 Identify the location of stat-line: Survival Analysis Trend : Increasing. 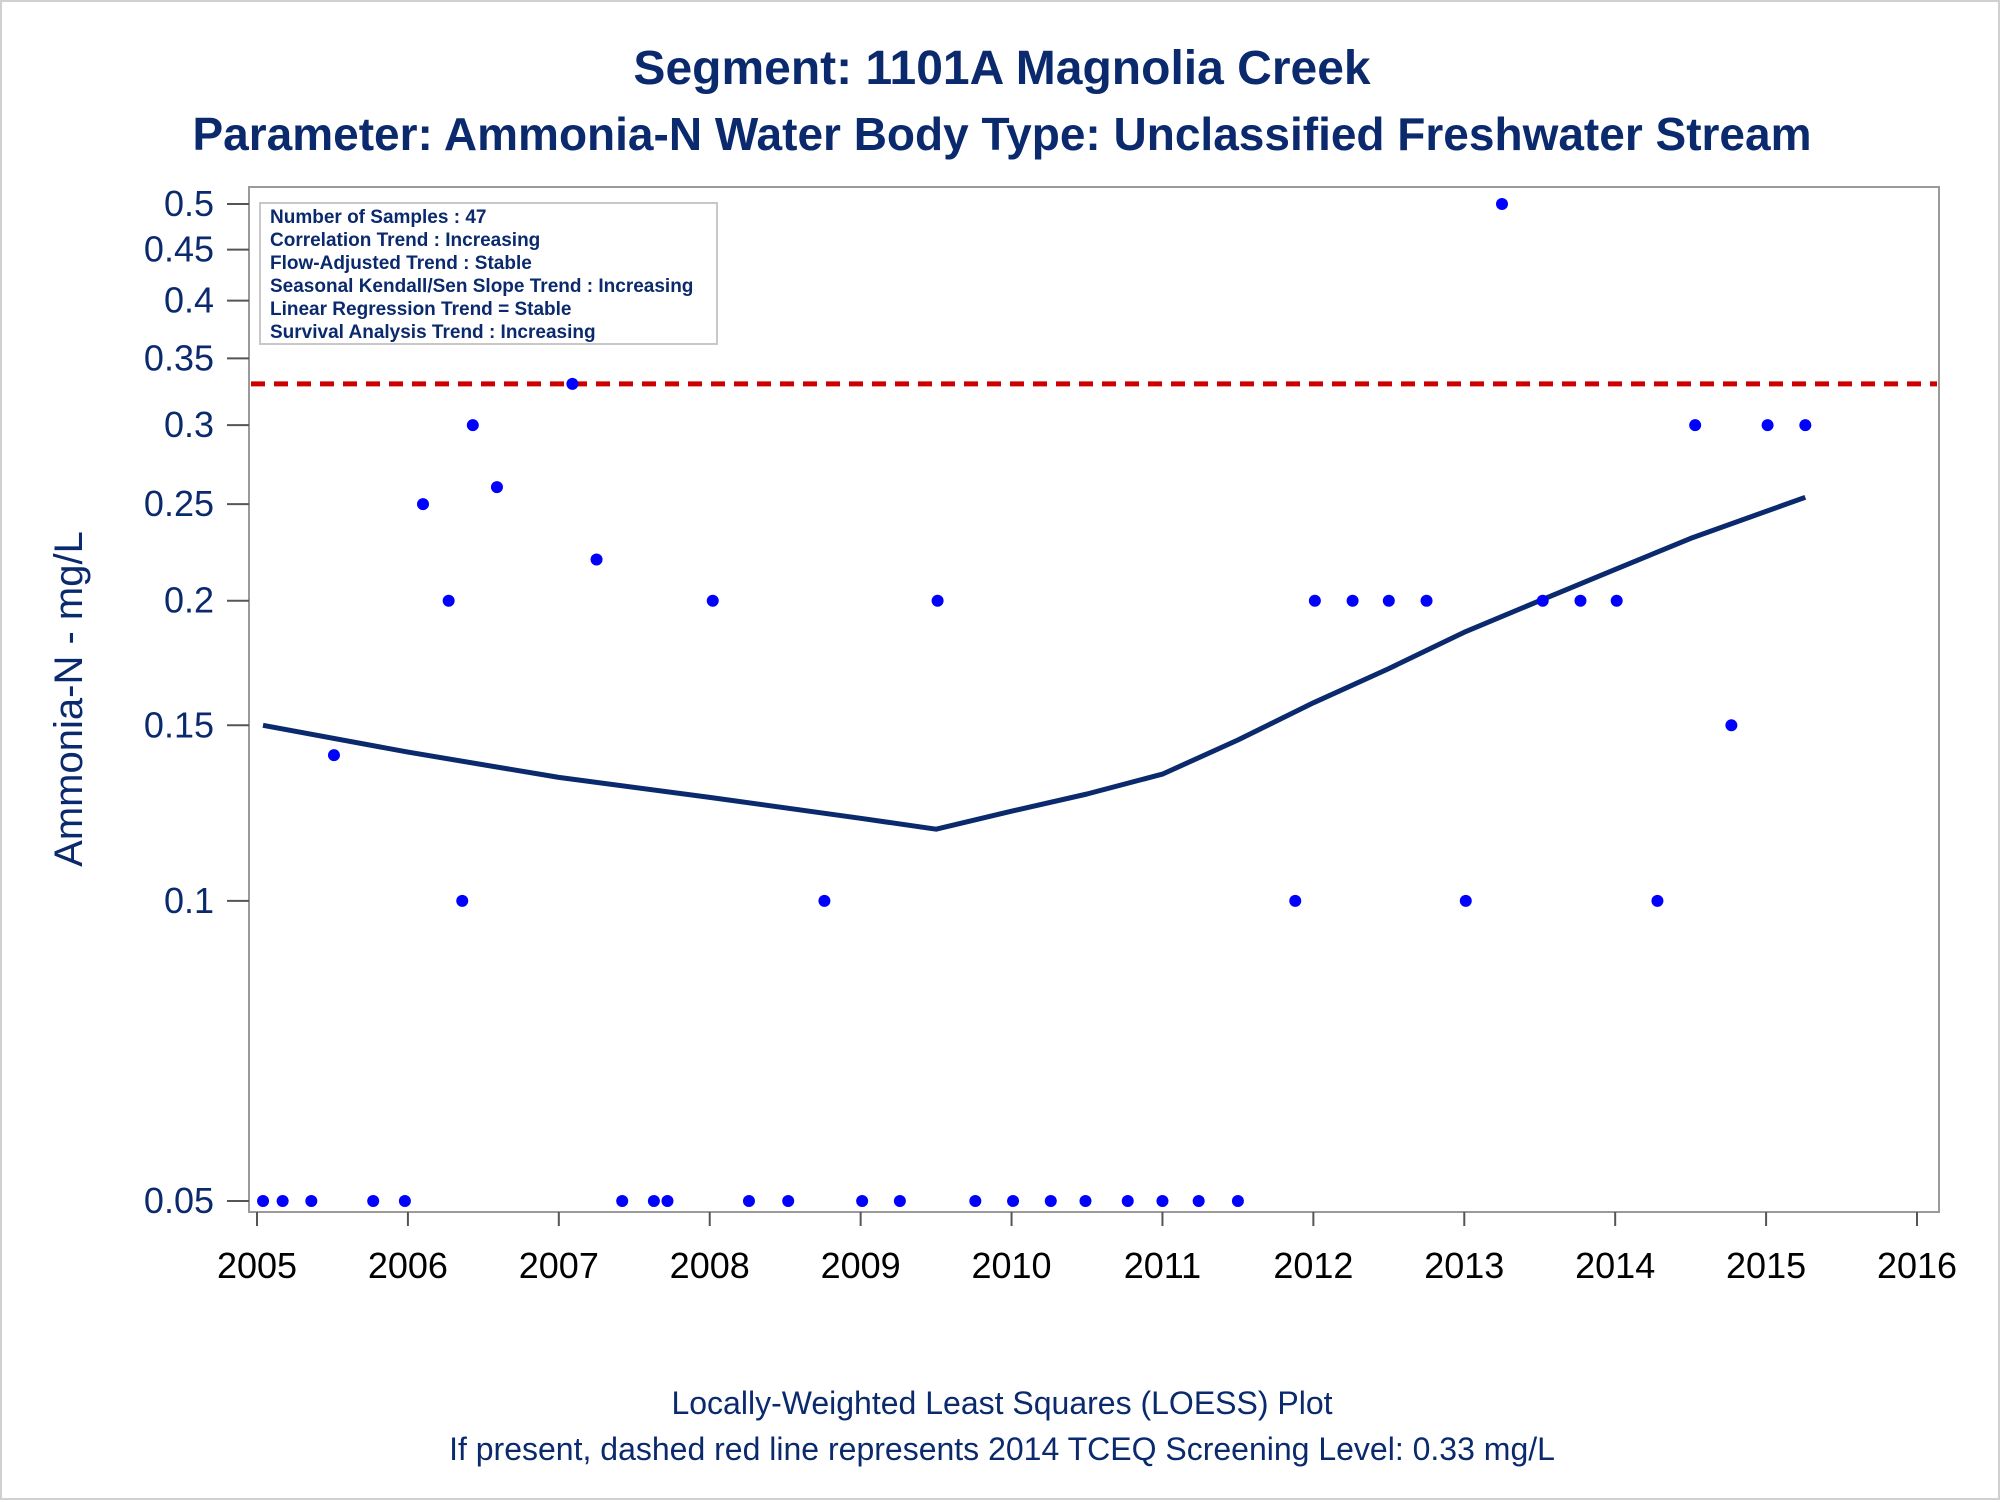
(433, 332).